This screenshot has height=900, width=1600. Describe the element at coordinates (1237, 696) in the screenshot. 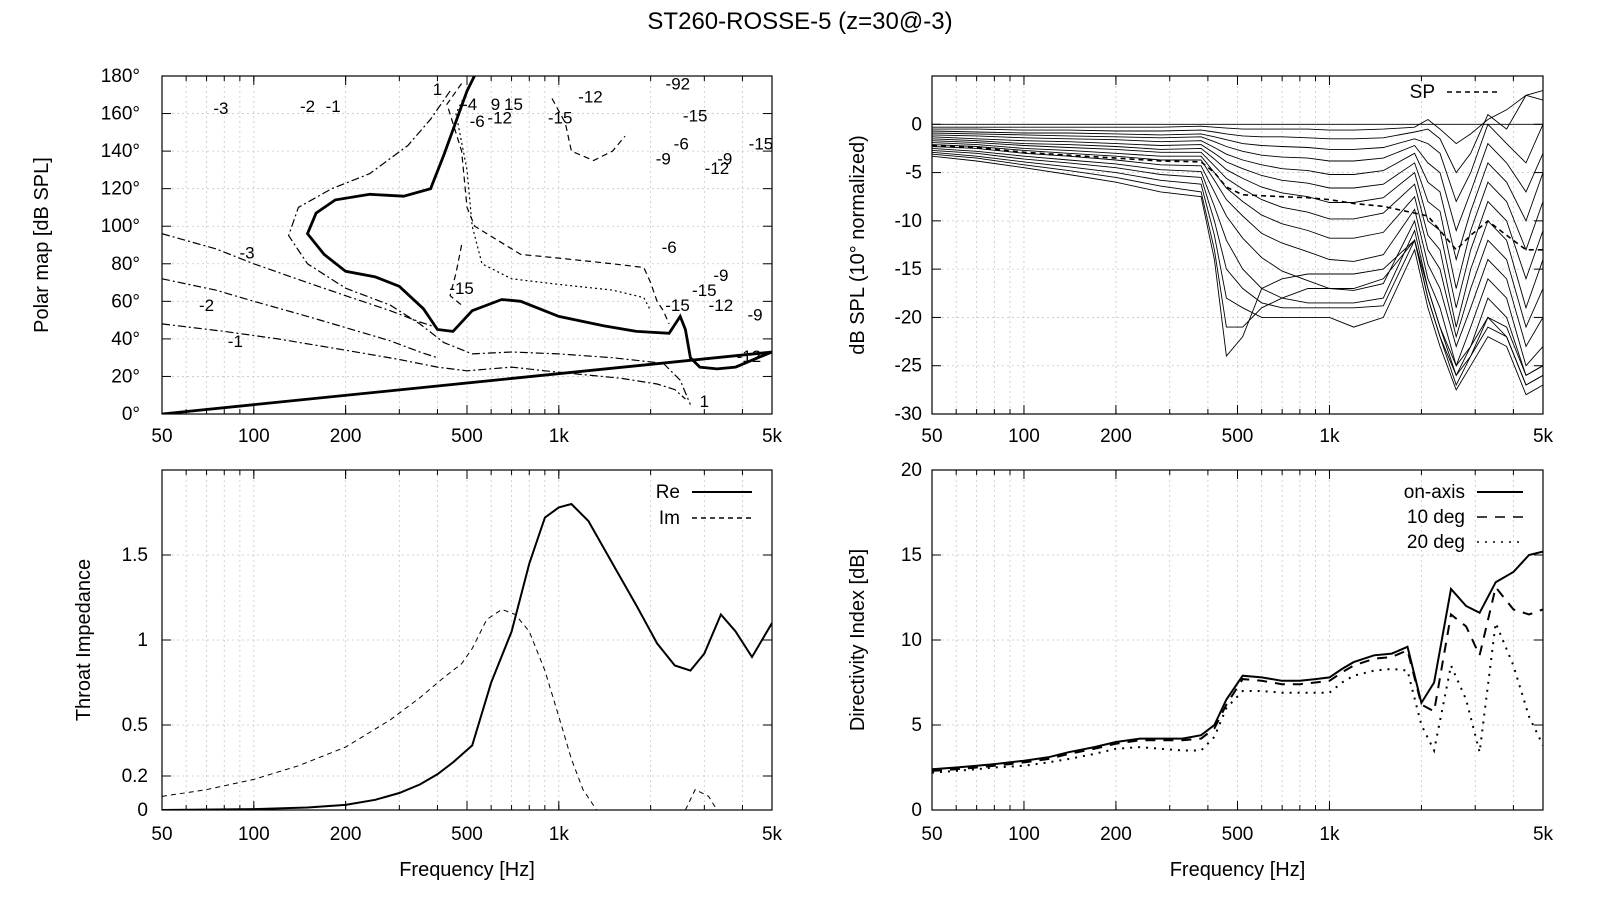

I see `di-20-deg-line` at that location.